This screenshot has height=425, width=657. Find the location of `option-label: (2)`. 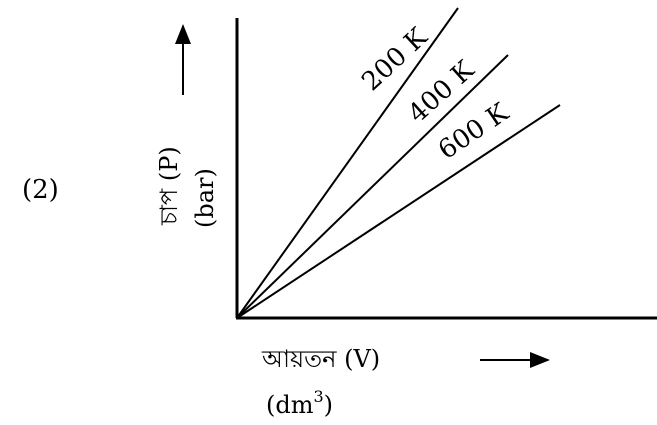

option-label: (2) is located at coordinates (40, 190).